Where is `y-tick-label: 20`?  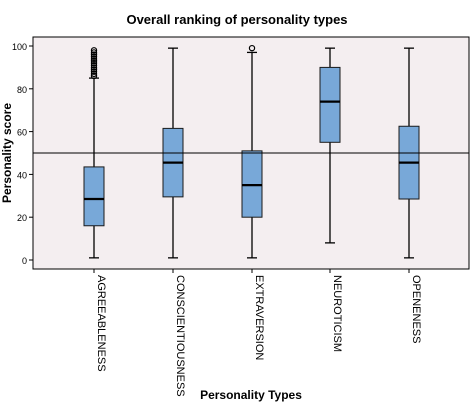 y-tick-label: 20 is located at coordinates (22, 218).